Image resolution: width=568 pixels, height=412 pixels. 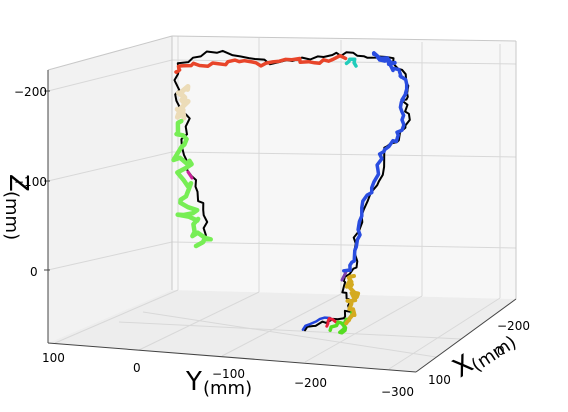 I want to click on segment-light-green, so click(x=192, y=183).